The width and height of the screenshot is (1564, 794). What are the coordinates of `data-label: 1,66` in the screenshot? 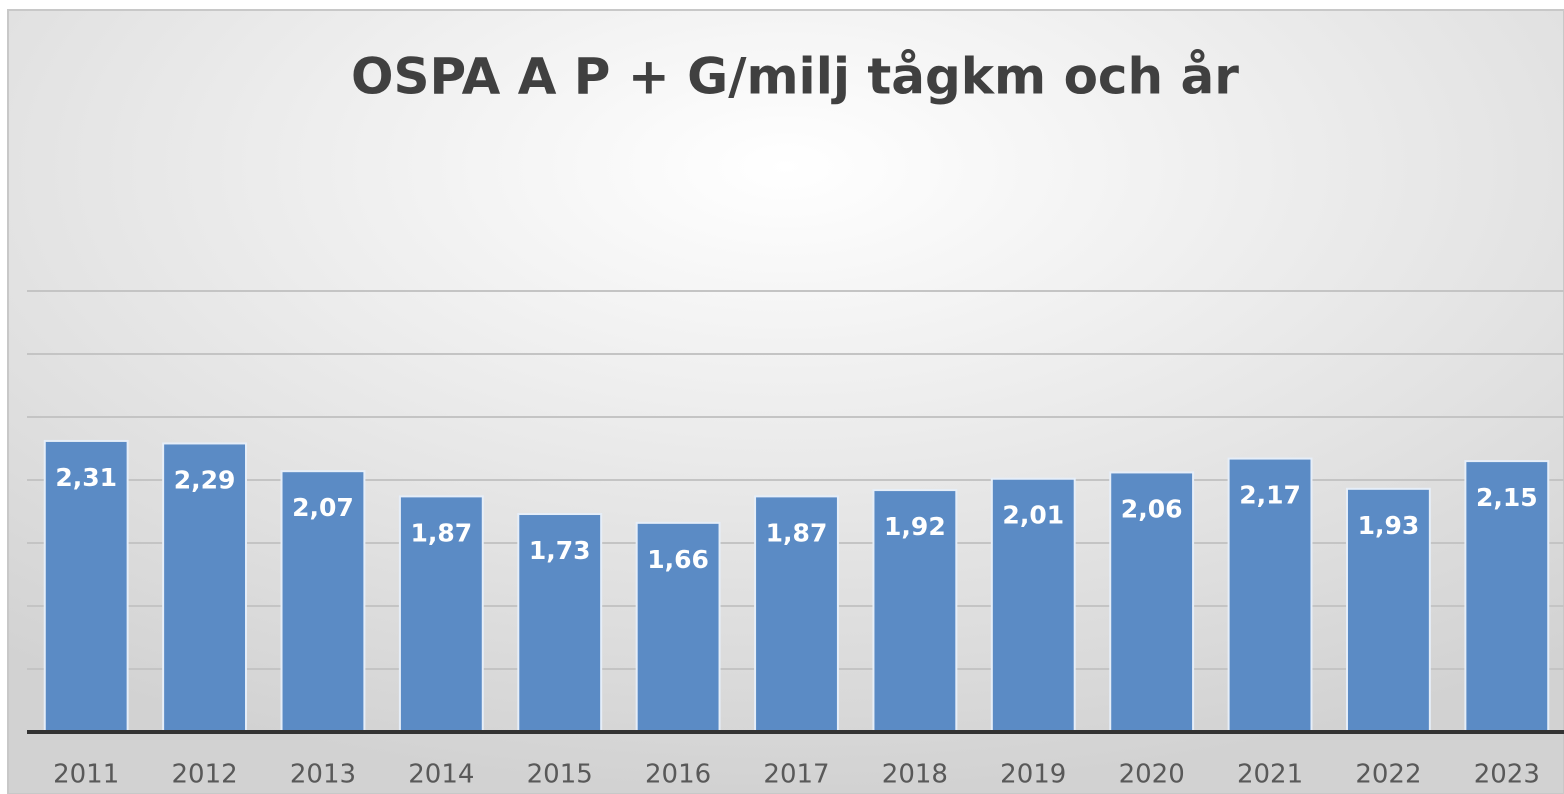 It's located at (678, 559).